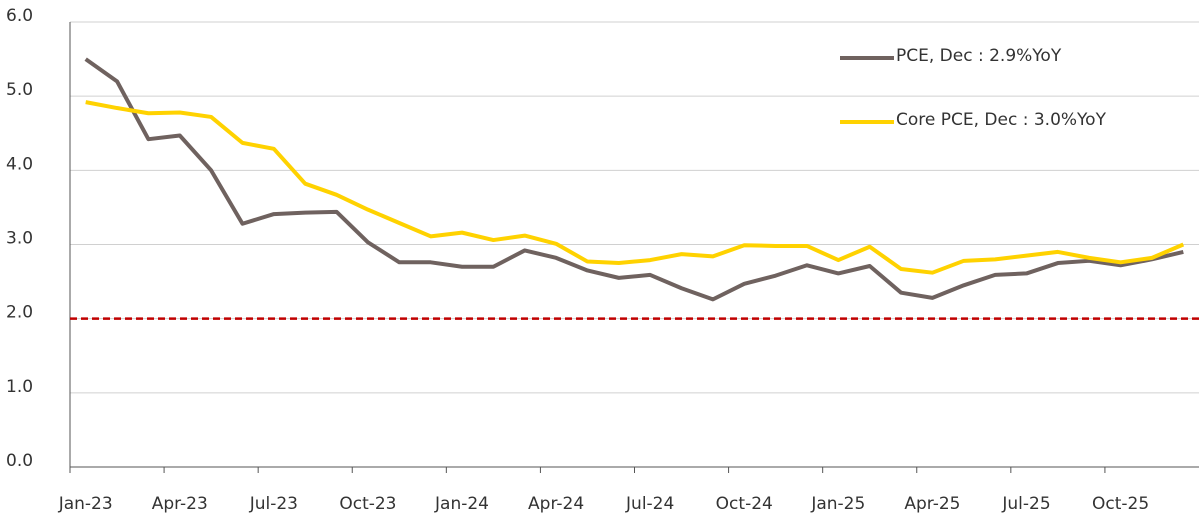 This screenshot has height=520, width=1199. What do you see at coordinates (367, 504) in the screenshot?
I see `x-tick-label: Oct-23` at bounding box center [367, 504].